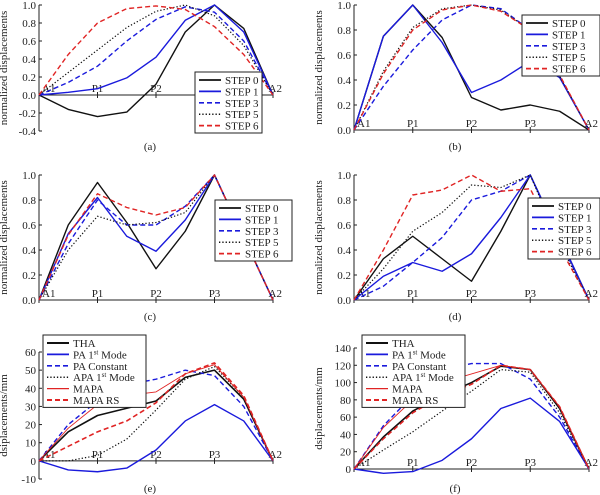 The image size is (600, 495). I want to click on y-tick-label: 80, so click(346, 401).